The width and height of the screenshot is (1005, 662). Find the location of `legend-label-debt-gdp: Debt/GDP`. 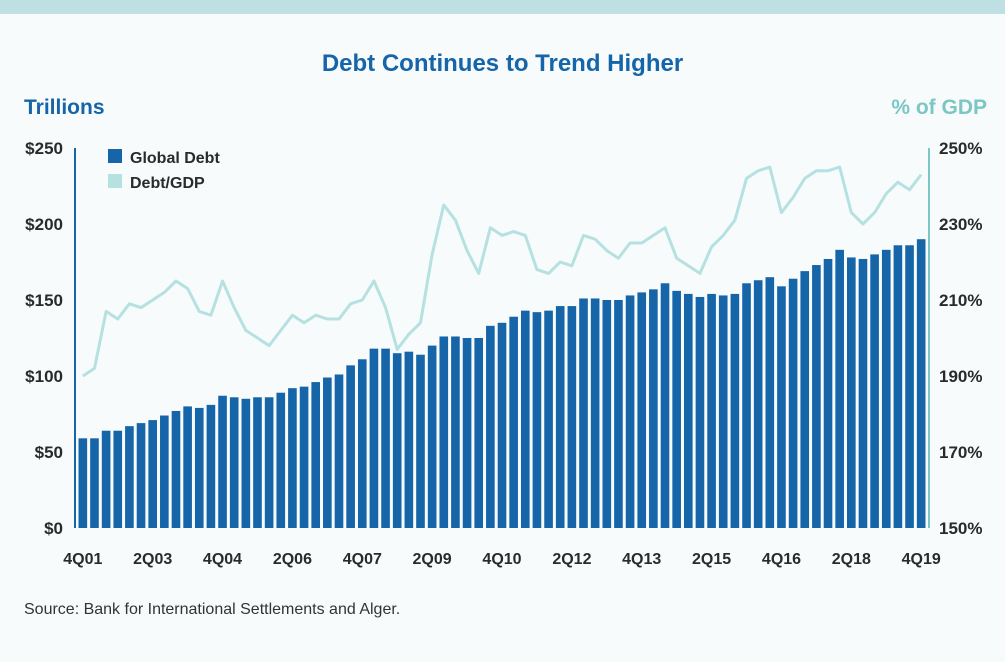

legend-label-debt-gdp: Debt/GDP is located at coordinates (167, 183).